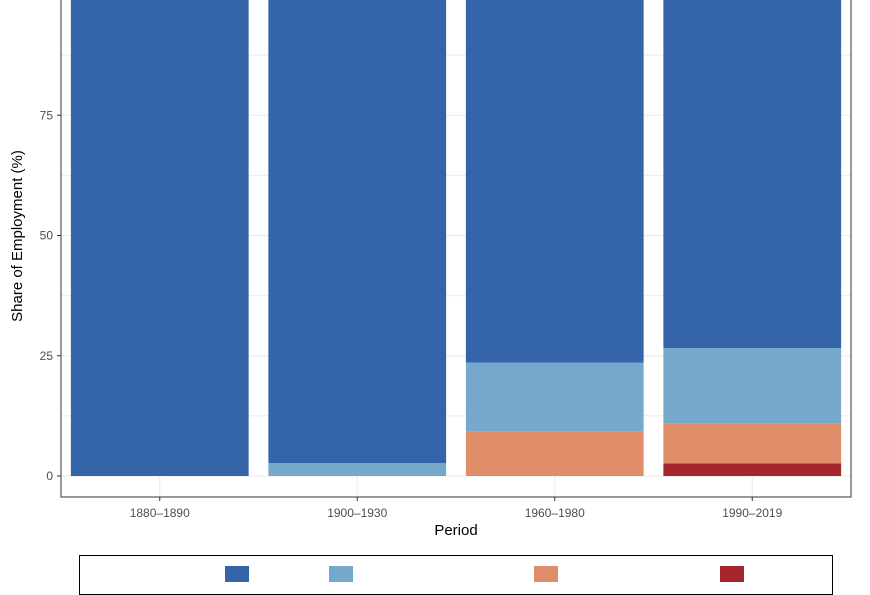  Describe the element at coordinates (50, 295) in the screenshot. I see `y-axis: 0 25 50 75` at that location.